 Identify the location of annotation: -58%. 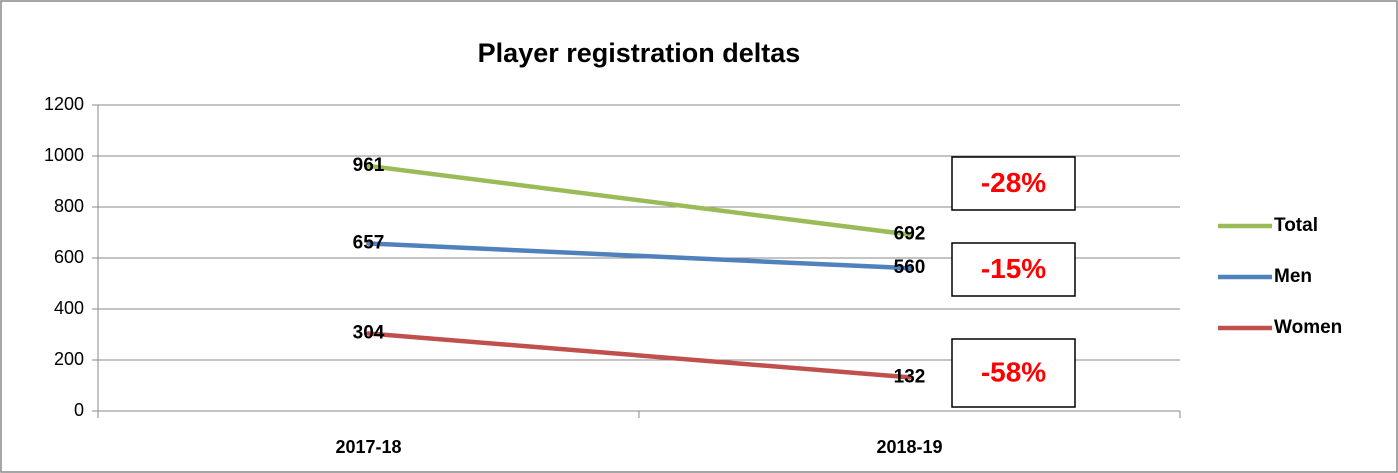
(1013, 371).